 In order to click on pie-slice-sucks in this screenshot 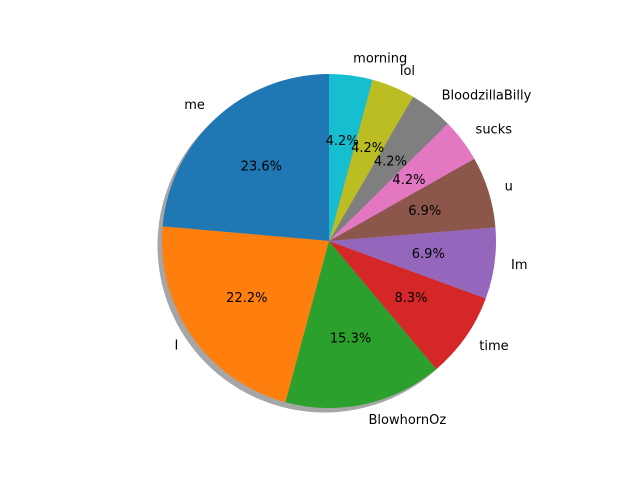, I will do `click(402, 182)`.